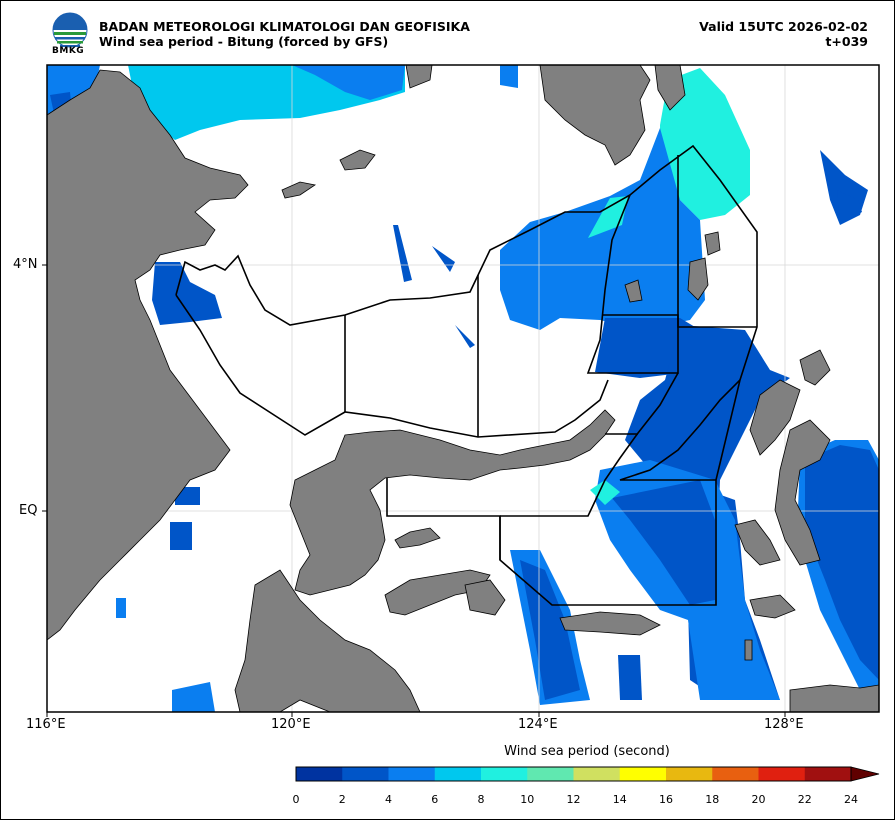  What do you see at coordinates (452, 502) in the screenshot?
I see `land-sulawesi-north` at bounding box center [452, 502].